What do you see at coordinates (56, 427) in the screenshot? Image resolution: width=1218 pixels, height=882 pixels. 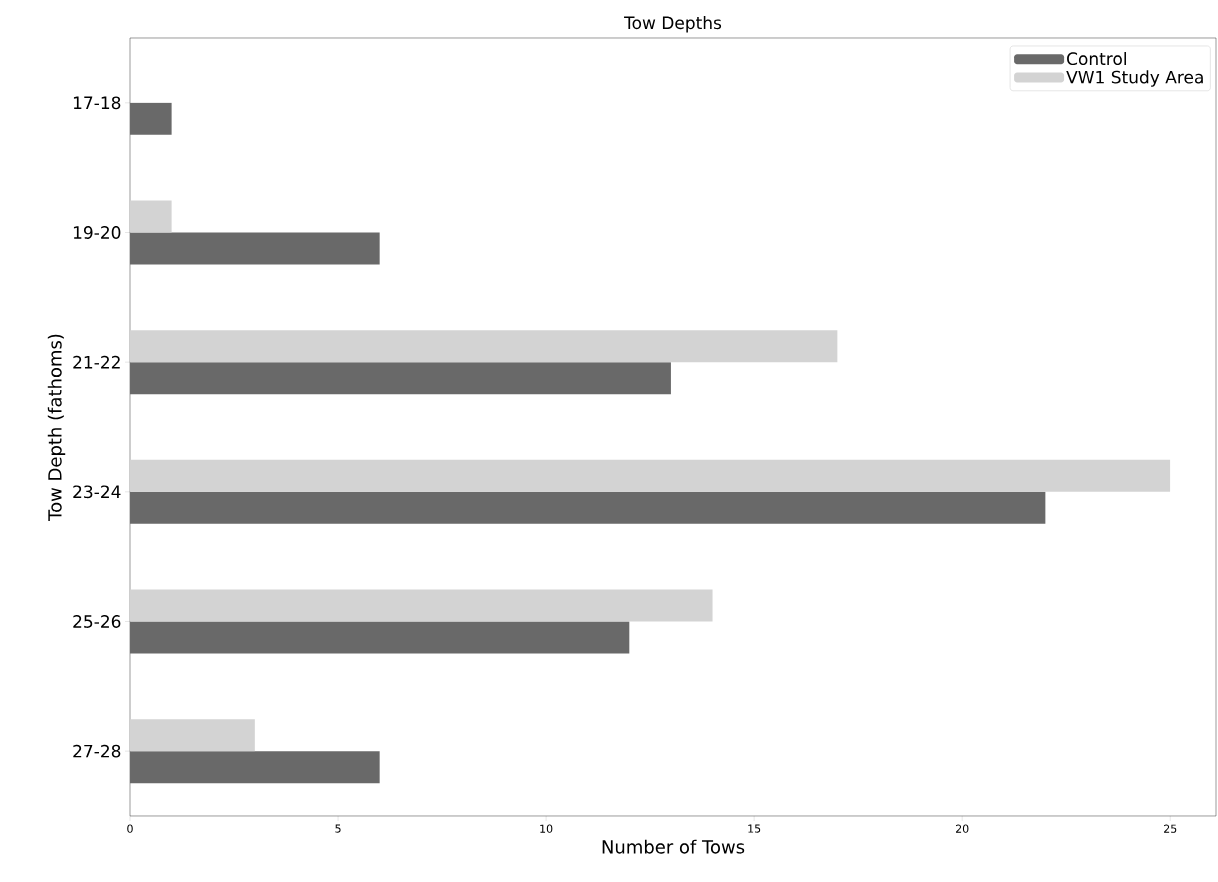 I see `y-axis-title: Tow Depth (fathoms)` at bounding box center [56, 427].